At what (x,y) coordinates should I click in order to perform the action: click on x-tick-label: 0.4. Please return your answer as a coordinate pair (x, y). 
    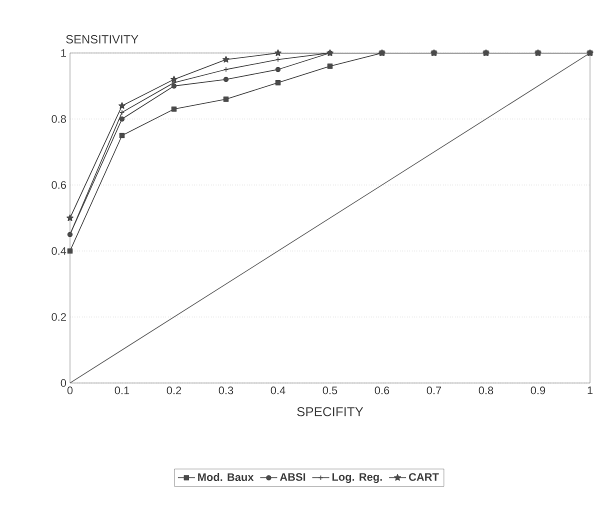
    Looking at the image, I should click on (278, 390).